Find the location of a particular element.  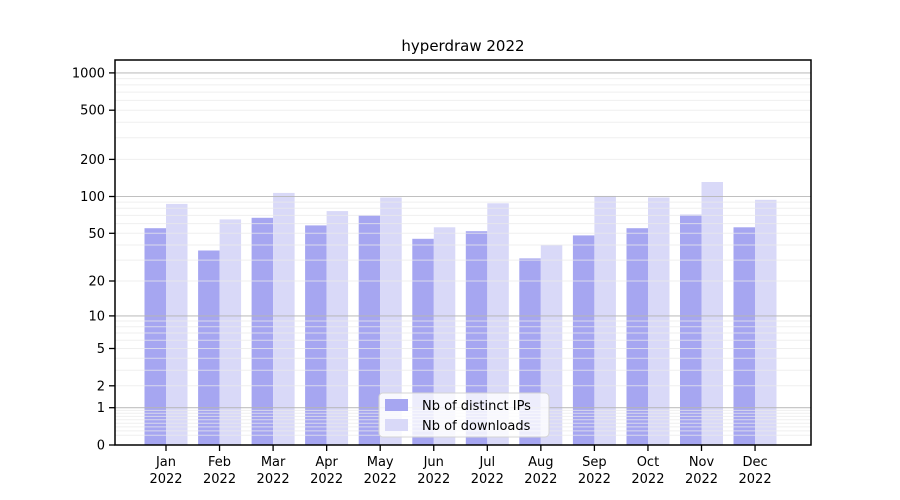

bar-feb-series1 is located at coordinates (230, 332).